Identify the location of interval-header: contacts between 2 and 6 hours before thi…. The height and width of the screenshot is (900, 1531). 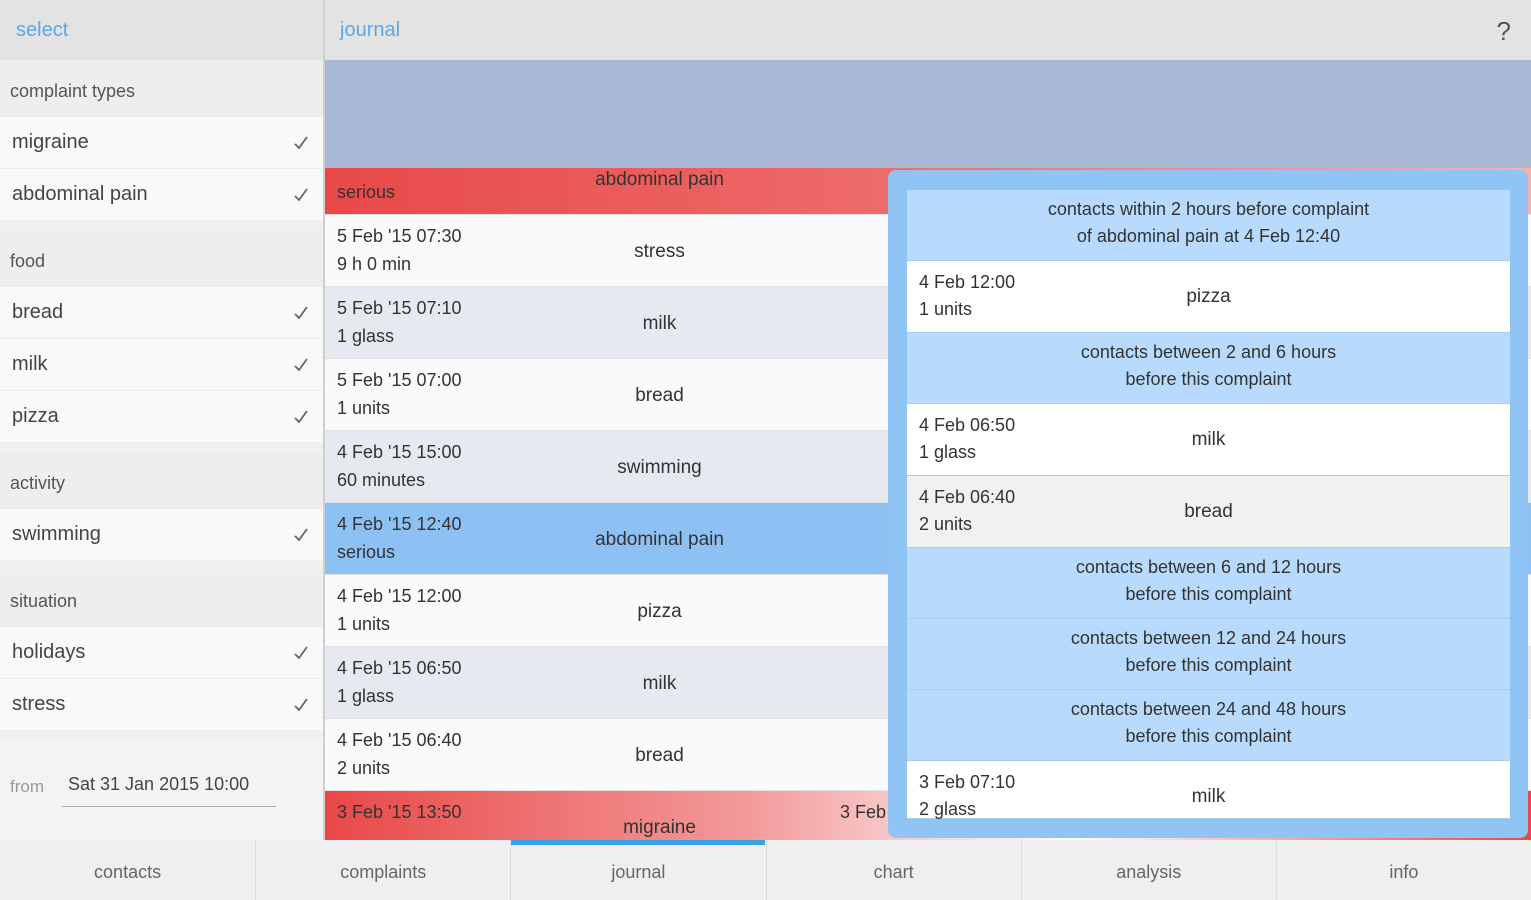
(1208, 368).